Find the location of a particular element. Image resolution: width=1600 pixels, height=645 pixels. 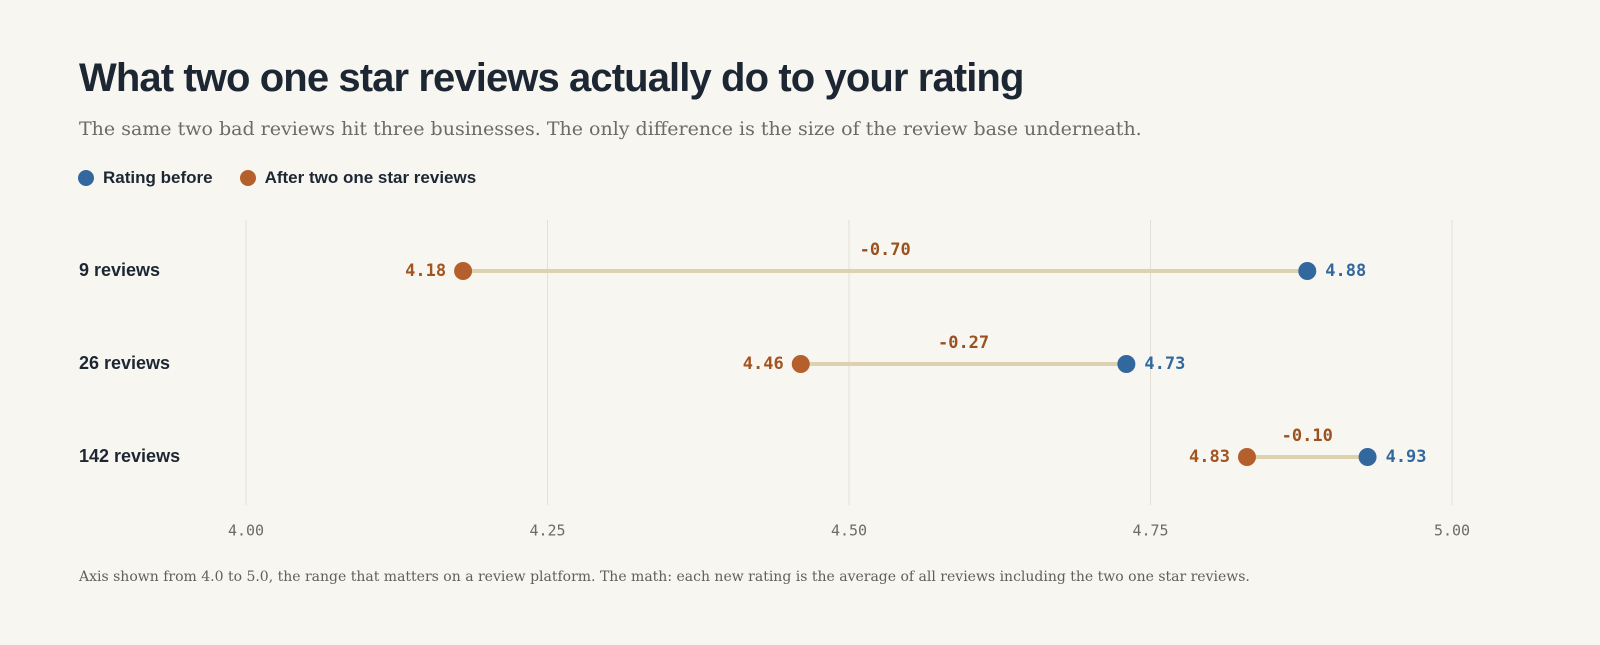

x-tick-label: 5.00 is located at coordinates (1452, 531).